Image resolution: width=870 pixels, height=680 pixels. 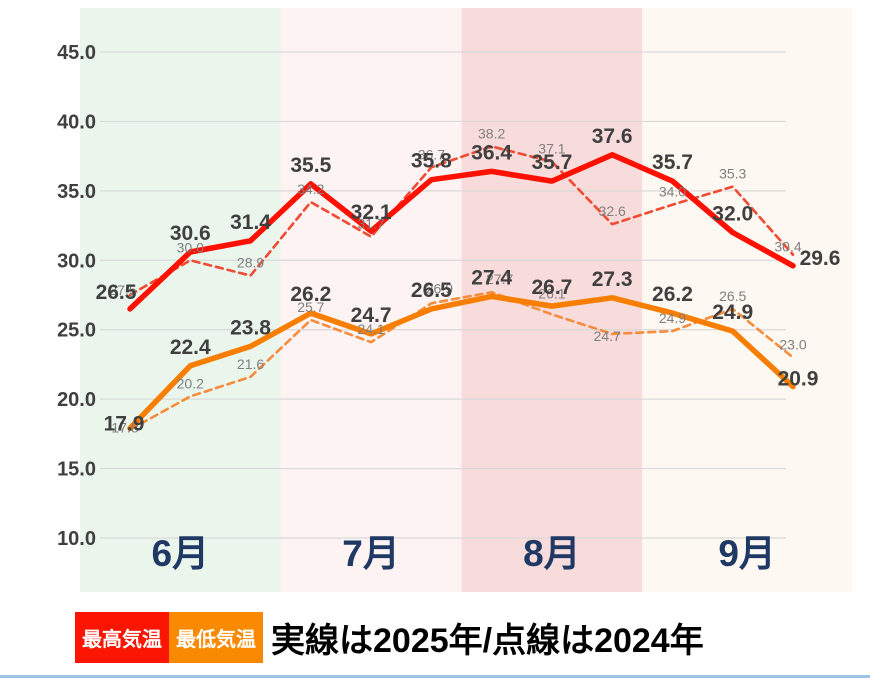 I want to click on month-label-3: 8月, so click(x=552, y=553).